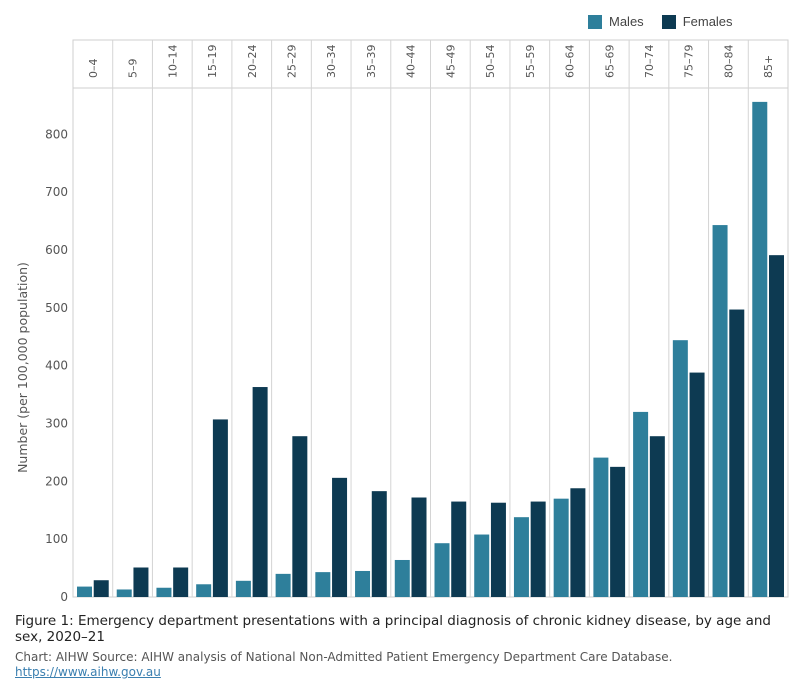 This screenshot has height=700, width=800. I want to click on legend-label-females: Females, so click(707, 21).